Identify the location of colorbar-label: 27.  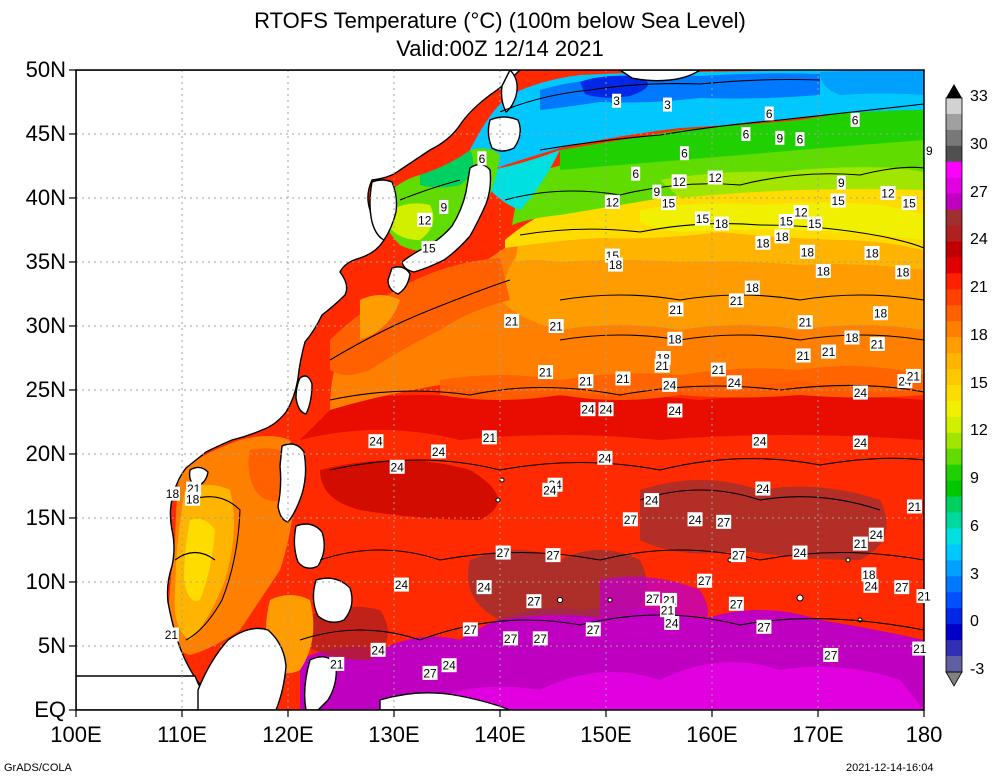
(979, 192).